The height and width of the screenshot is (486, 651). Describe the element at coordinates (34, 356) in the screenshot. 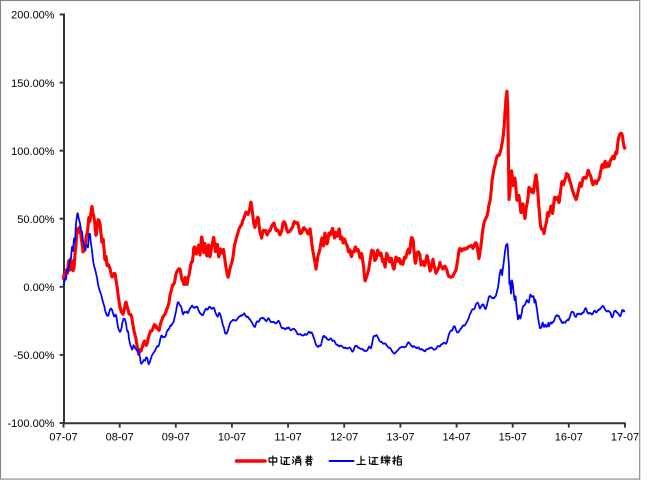

I see `svg-text: -50.00%` at that location.